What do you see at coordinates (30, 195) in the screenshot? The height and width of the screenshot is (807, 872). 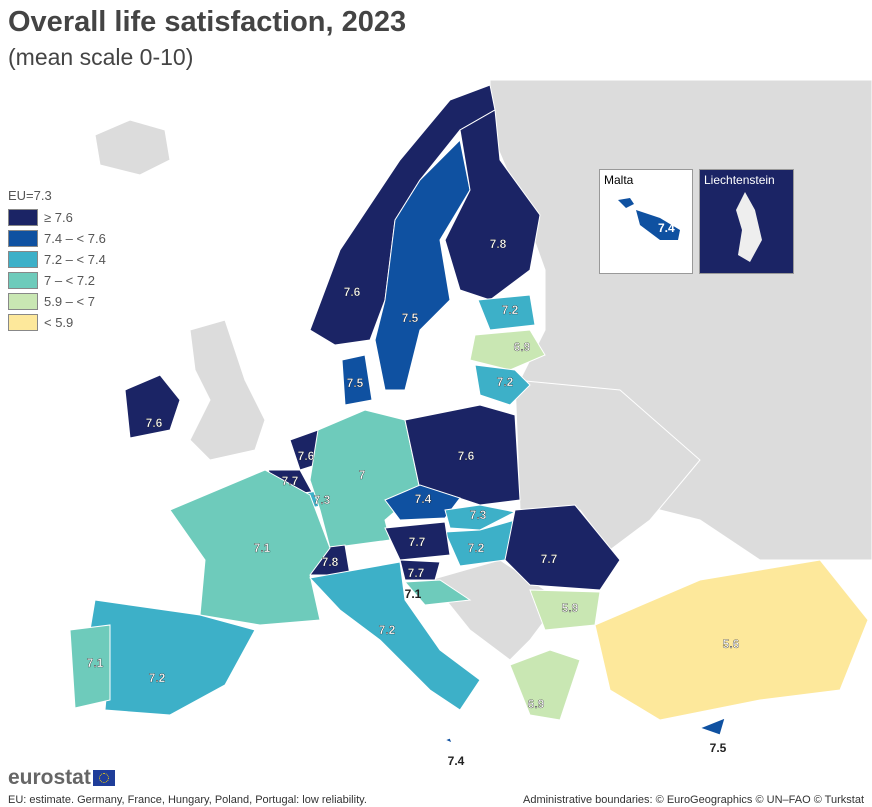 I see `eu-average: EU=7.3` at bounding box center [30, 195].